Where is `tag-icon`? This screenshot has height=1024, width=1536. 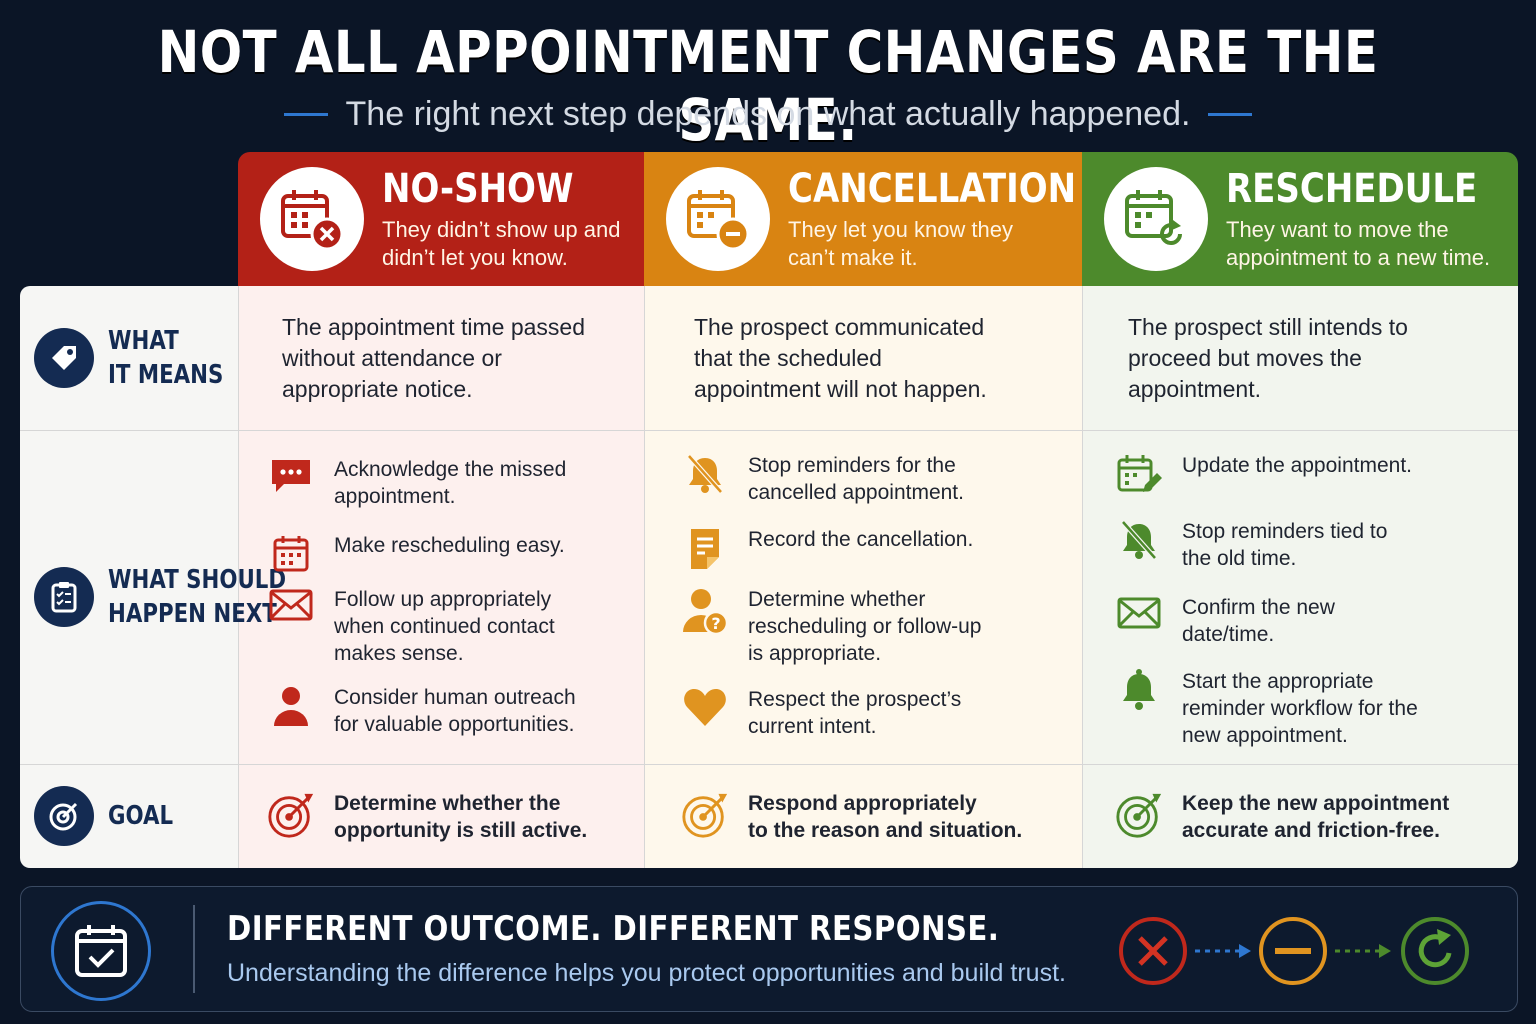 tag-icon is located at coordinates (64, 358).